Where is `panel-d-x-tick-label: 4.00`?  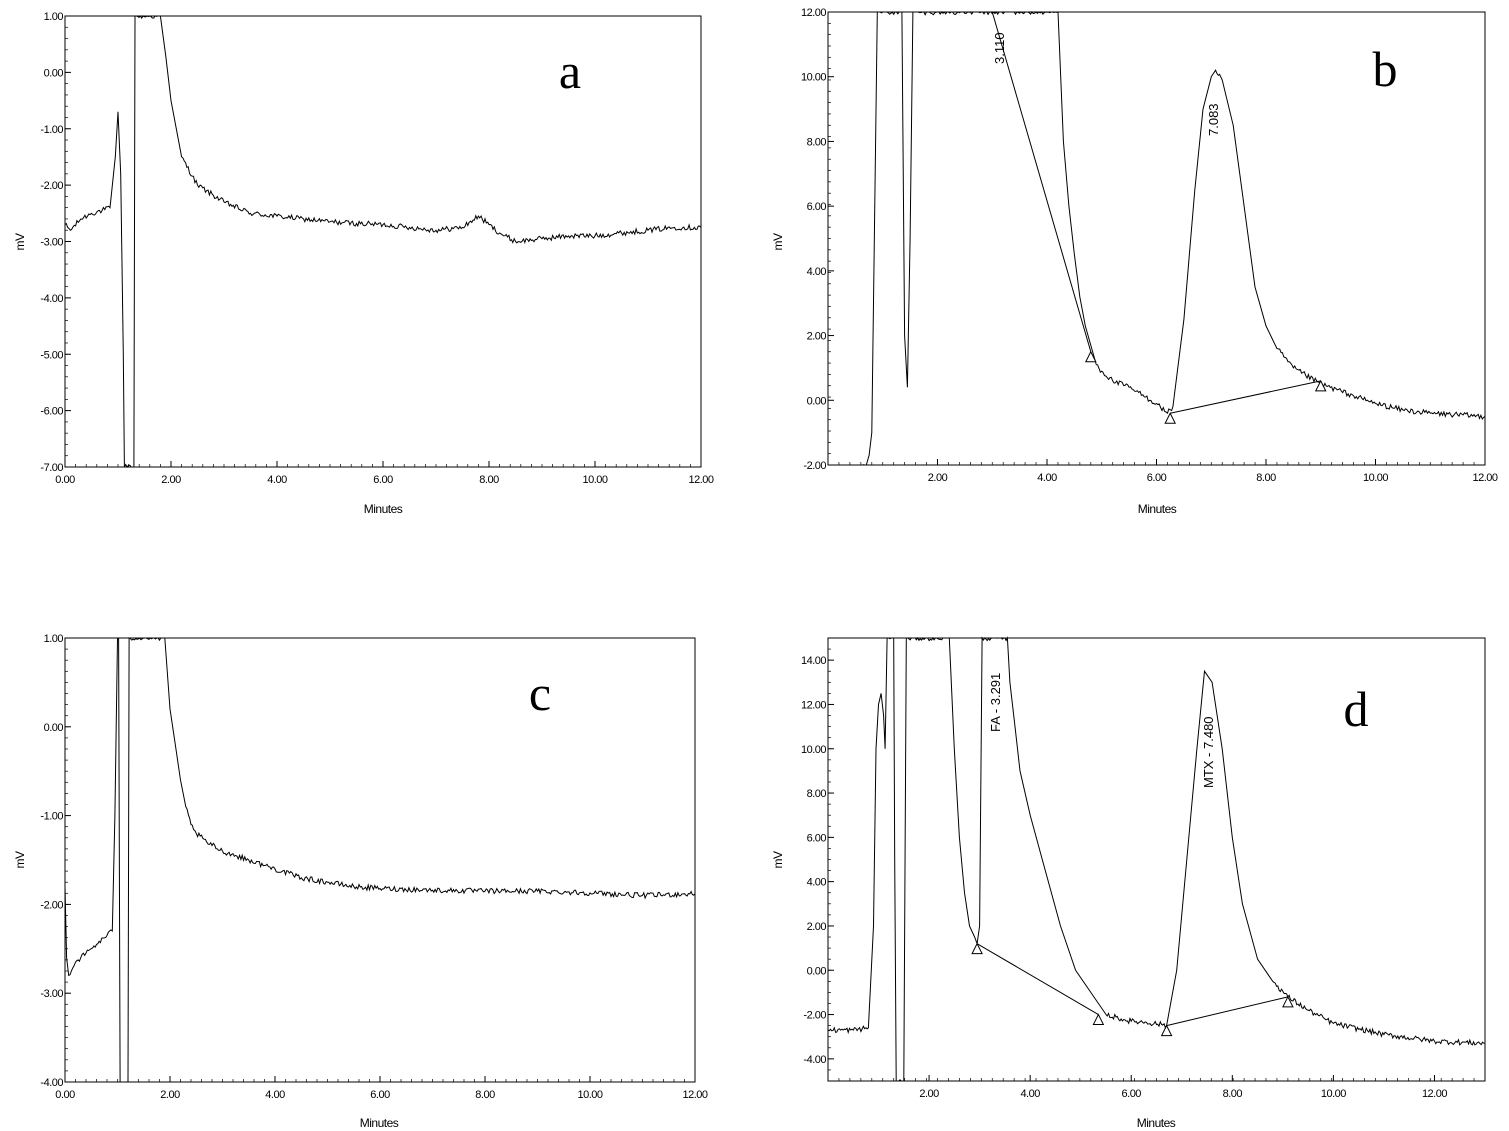
panel-d-x-tick-label: 4.00 is located at coordinates (1030, 1094).